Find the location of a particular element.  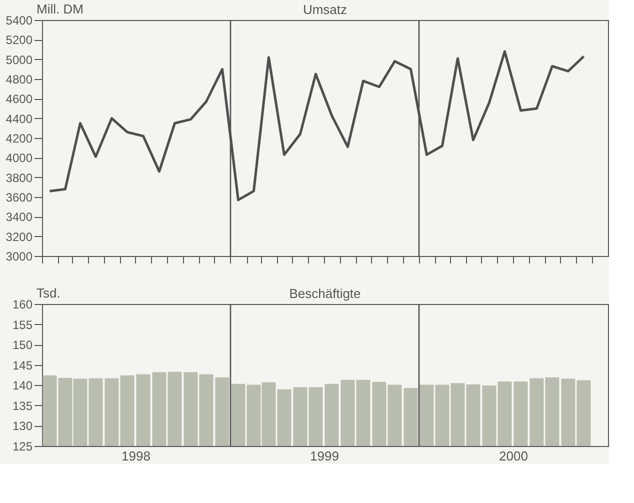

y-tick-label: 4000 is located at coordinates (19, 158).